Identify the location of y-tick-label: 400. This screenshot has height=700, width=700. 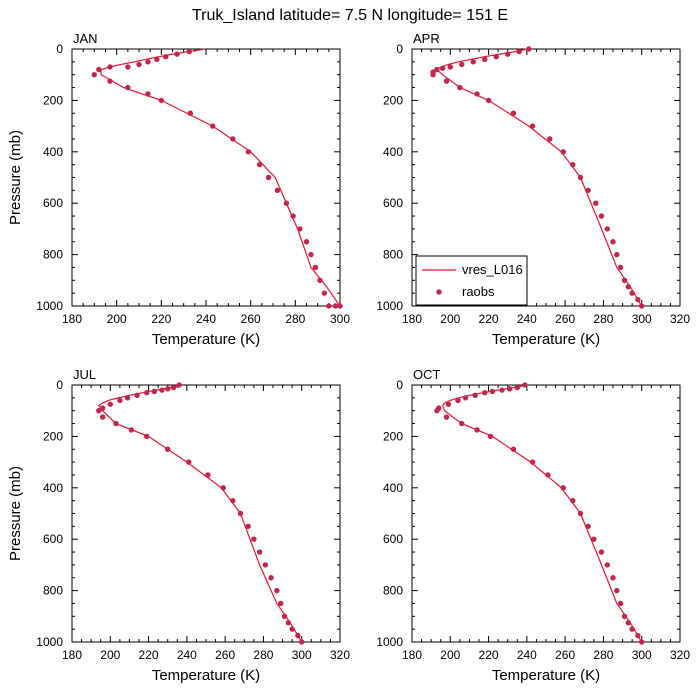
(53, 488).